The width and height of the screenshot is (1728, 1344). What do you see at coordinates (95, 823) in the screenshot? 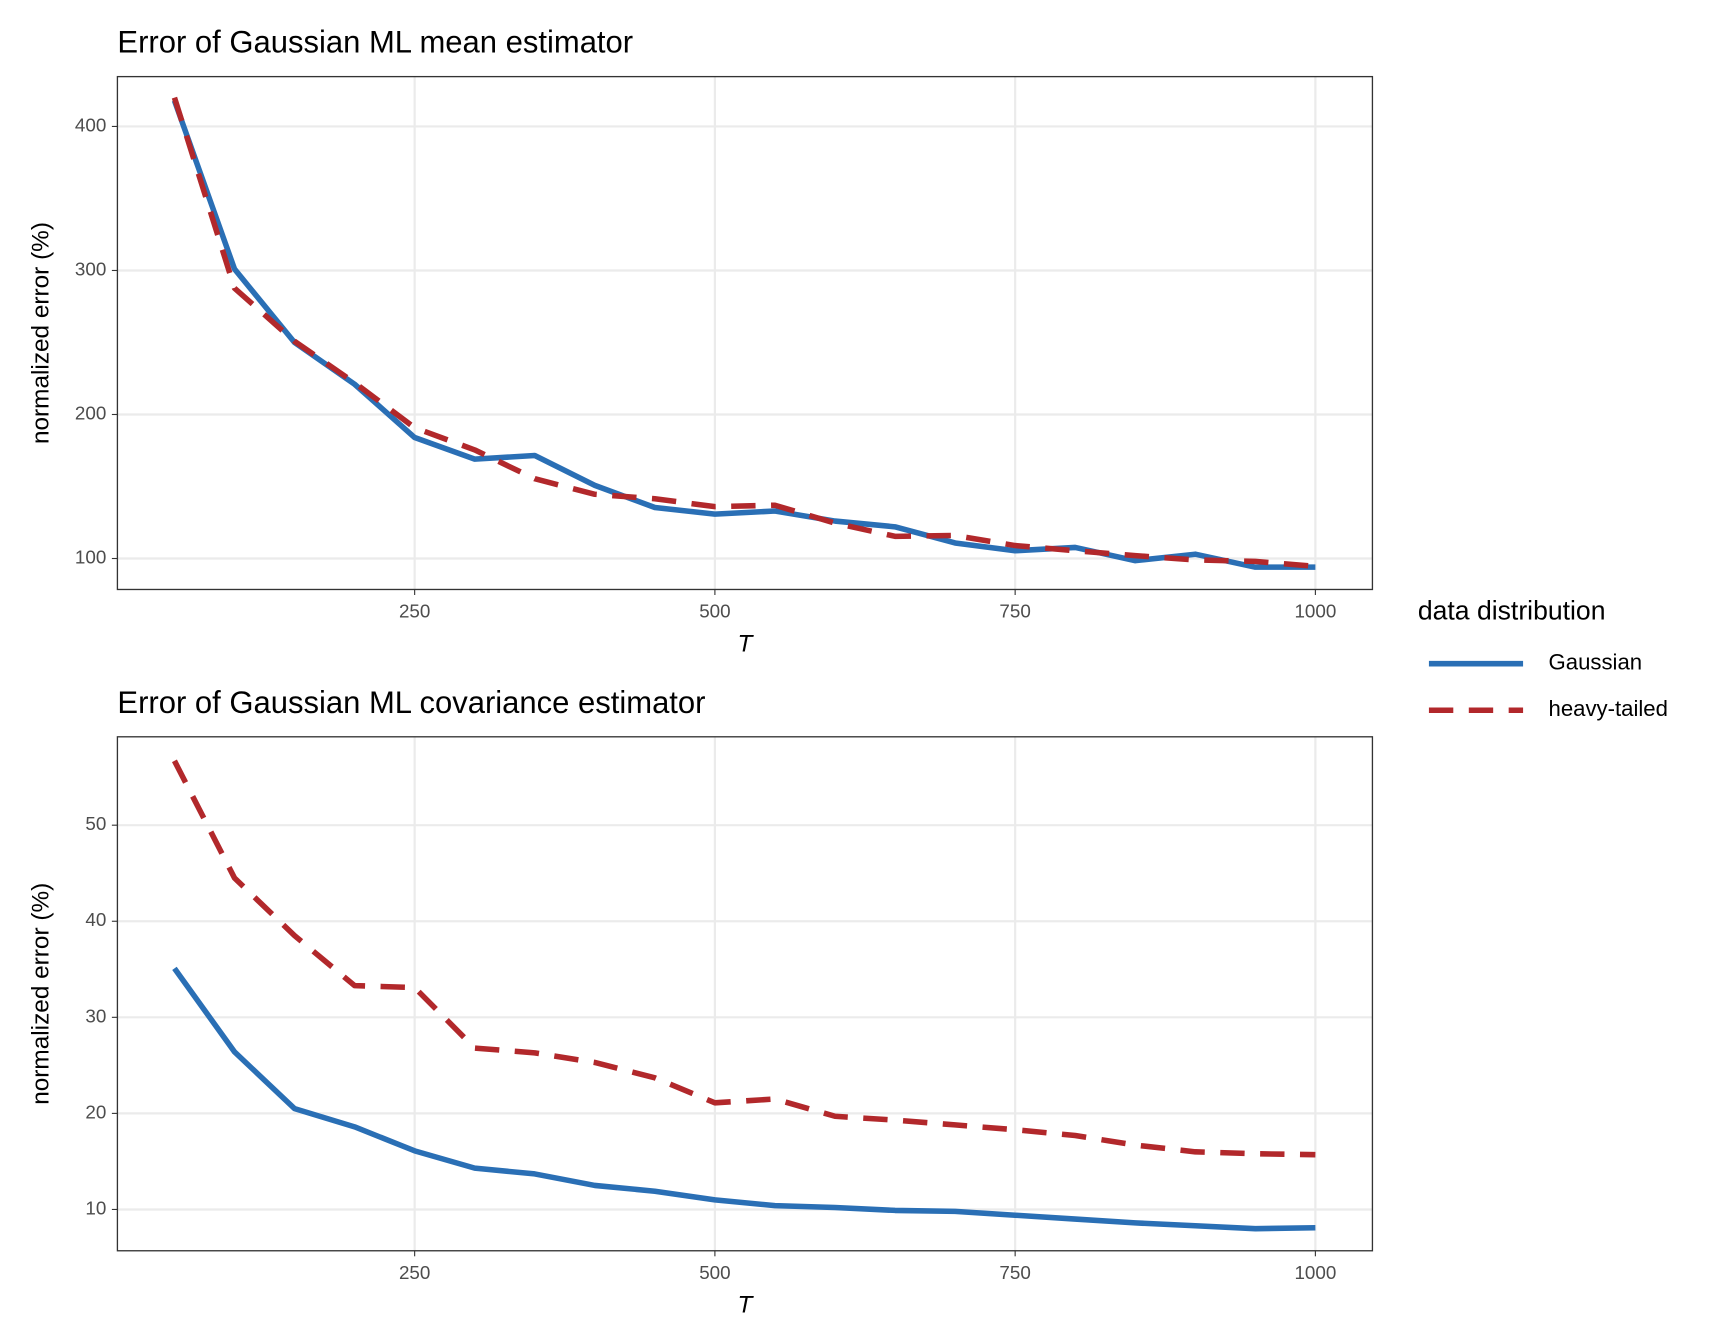
I see `y-tick-label: 50` at bounding box center [95, 823].